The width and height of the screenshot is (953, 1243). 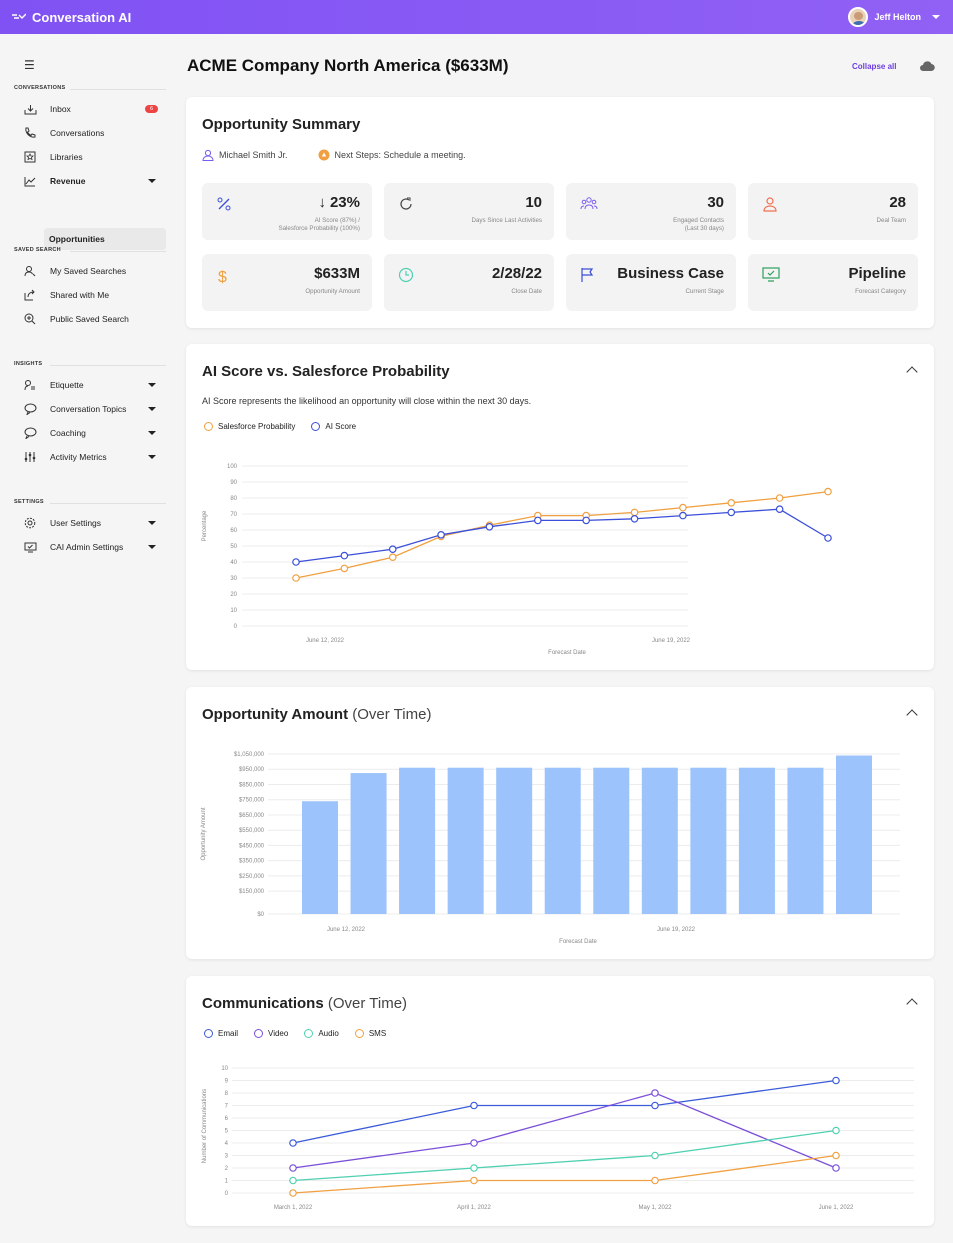 What do you see at coordinates (233, 531) in the screenshot?
I see `y-tick-label: 60` at bounding box center [233, 531].